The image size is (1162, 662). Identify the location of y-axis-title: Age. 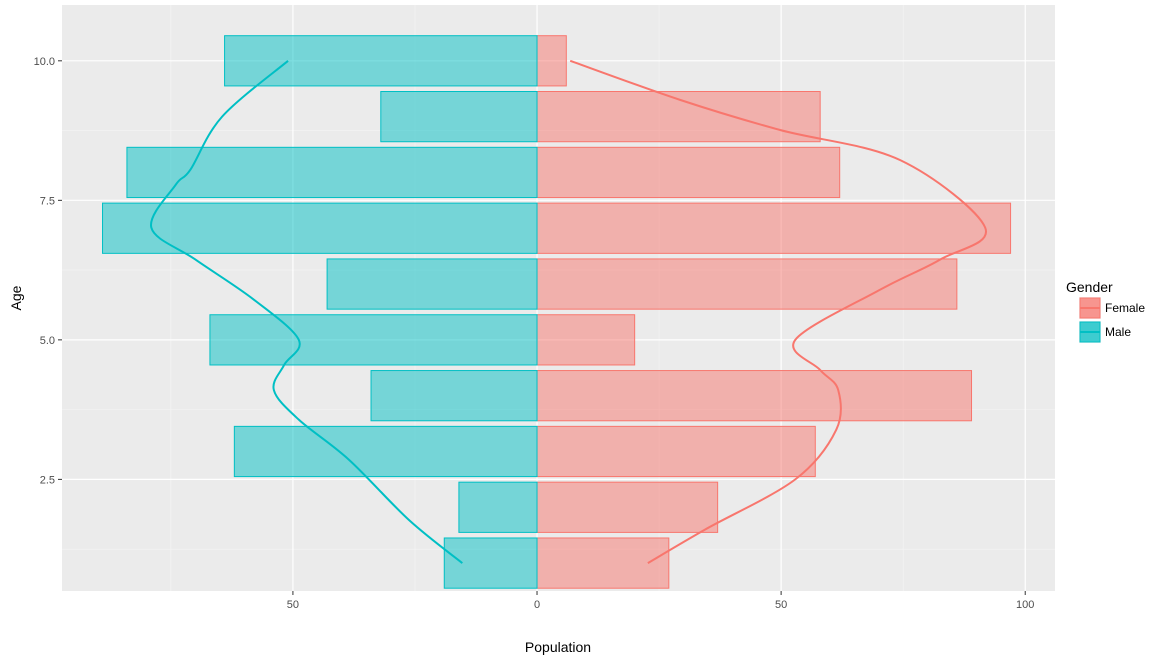
(16, 297).